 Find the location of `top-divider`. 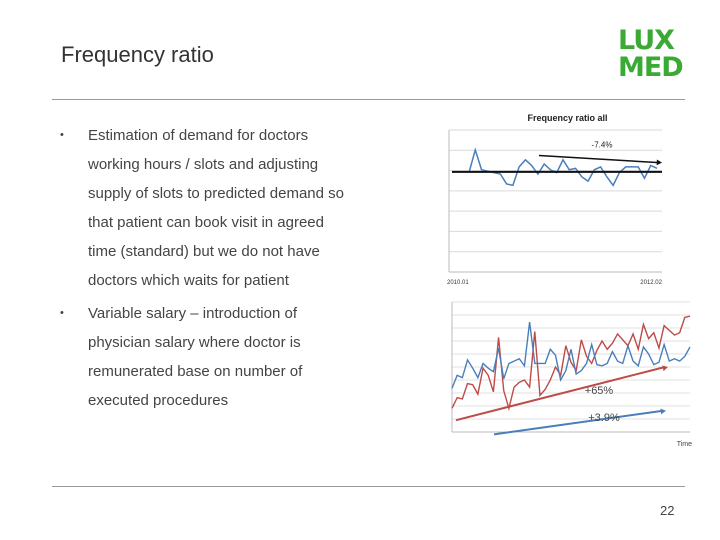

top-divider is located at coordinates (368, 99).